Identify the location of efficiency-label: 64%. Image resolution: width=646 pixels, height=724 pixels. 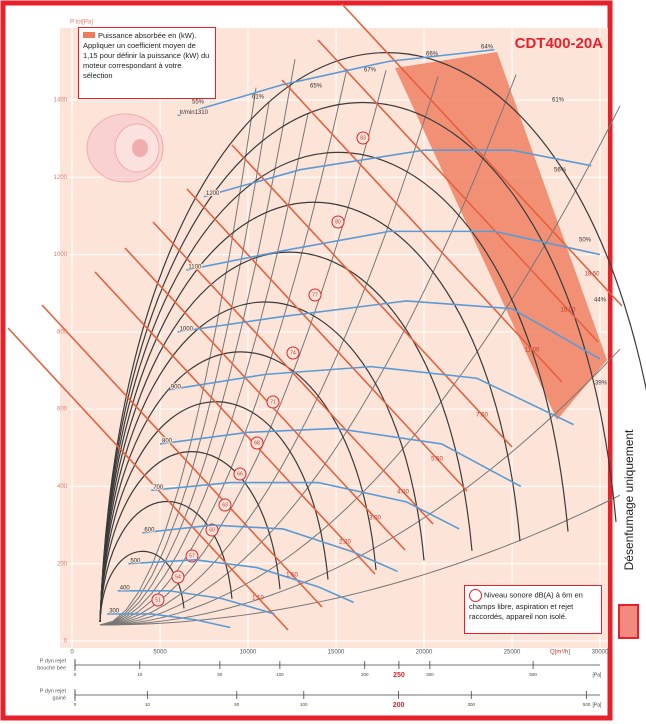
(487, 48).